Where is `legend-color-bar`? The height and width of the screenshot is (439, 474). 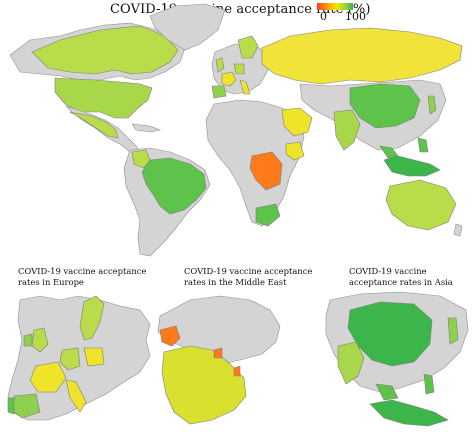 legend-color-bar is located at coordinates (335, 6).